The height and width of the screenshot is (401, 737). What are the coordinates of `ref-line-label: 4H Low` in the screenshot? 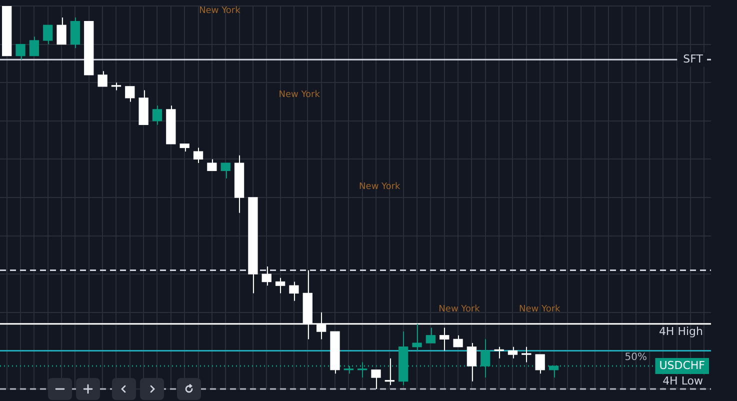 It's located at (682, 381).